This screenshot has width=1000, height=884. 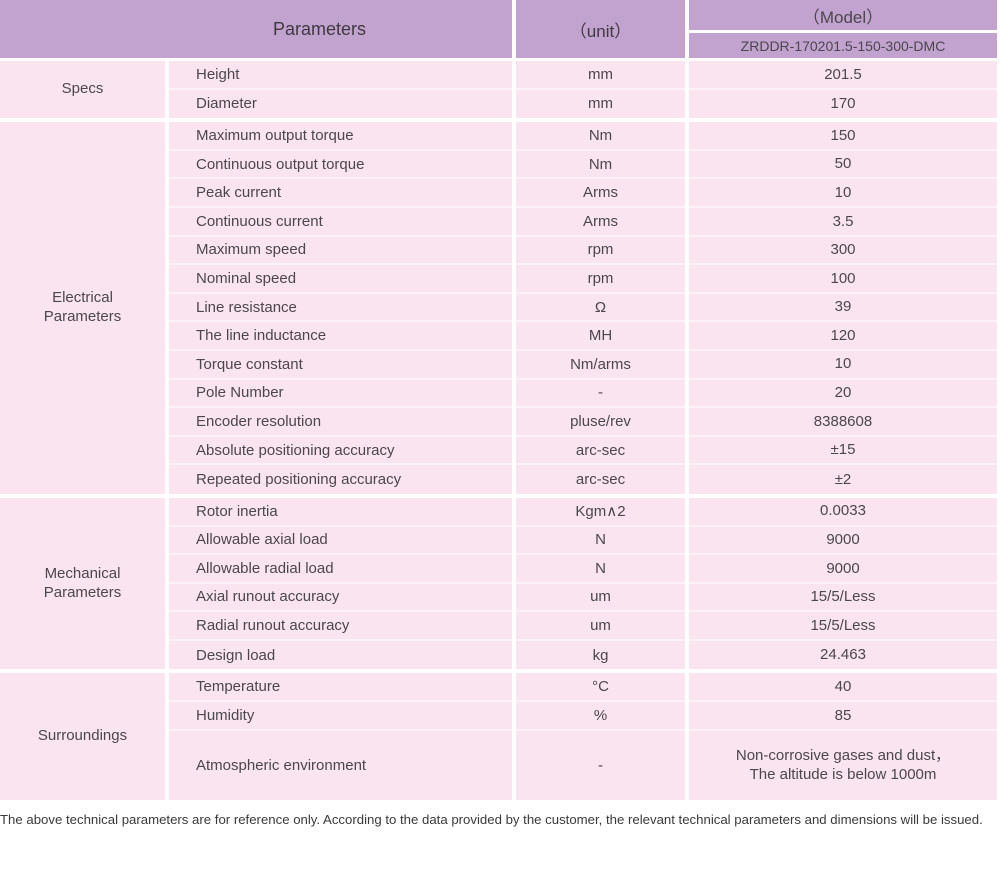 What do you see at coordinates (843, 479) in the screenshot?
I see `param-value-cell: ±2` at bounding box center [843, 479].